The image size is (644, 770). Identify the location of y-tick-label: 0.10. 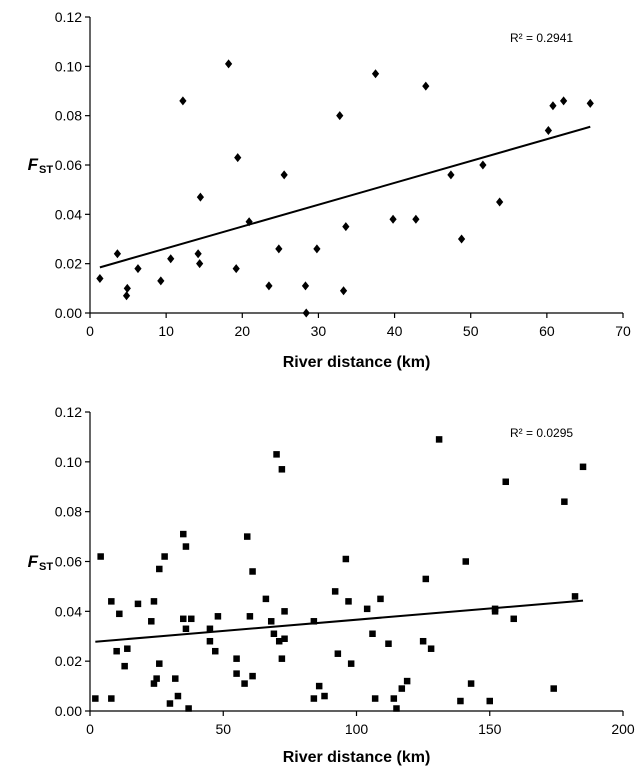
(68, 462).